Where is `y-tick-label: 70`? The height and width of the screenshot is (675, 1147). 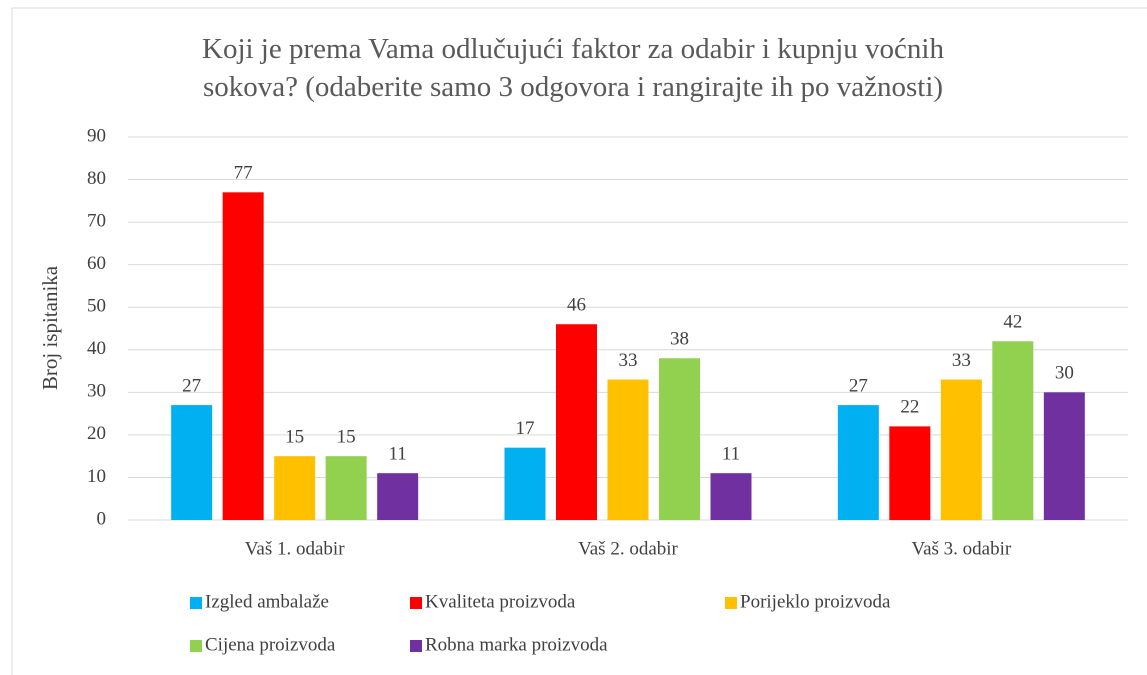 y-tick-label: 70 is located at coordinates (96, 220).